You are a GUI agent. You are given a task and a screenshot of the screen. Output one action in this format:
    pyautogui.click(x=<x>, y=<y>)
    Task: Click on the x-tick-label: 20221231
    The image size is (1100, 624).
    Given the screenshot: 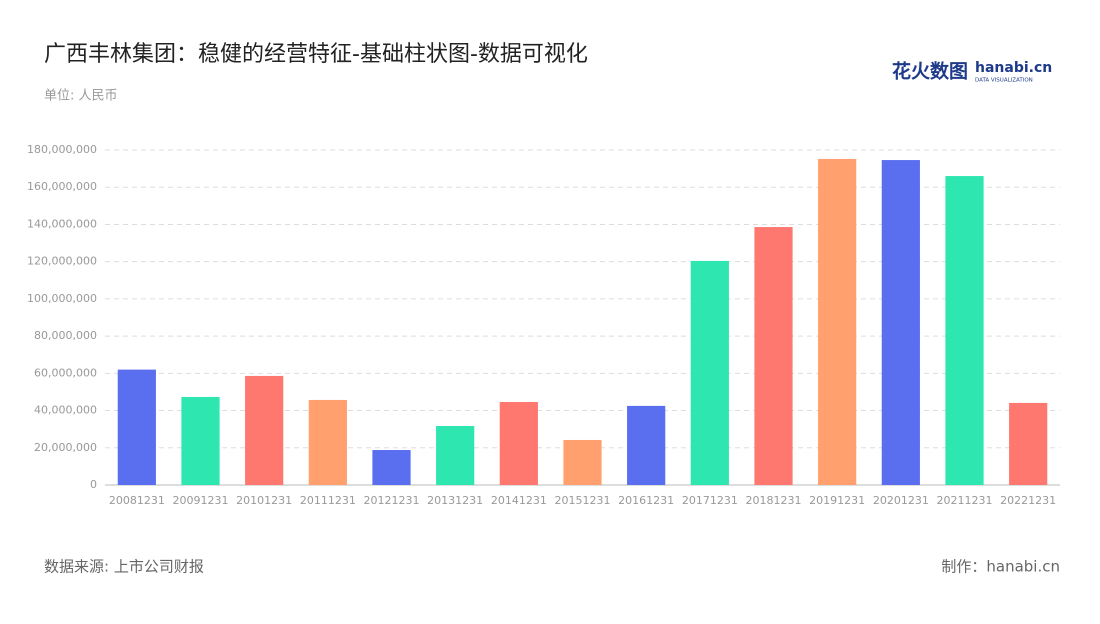 What is the action you would take?
    pyautogui.click(x=1028, y=500)
    